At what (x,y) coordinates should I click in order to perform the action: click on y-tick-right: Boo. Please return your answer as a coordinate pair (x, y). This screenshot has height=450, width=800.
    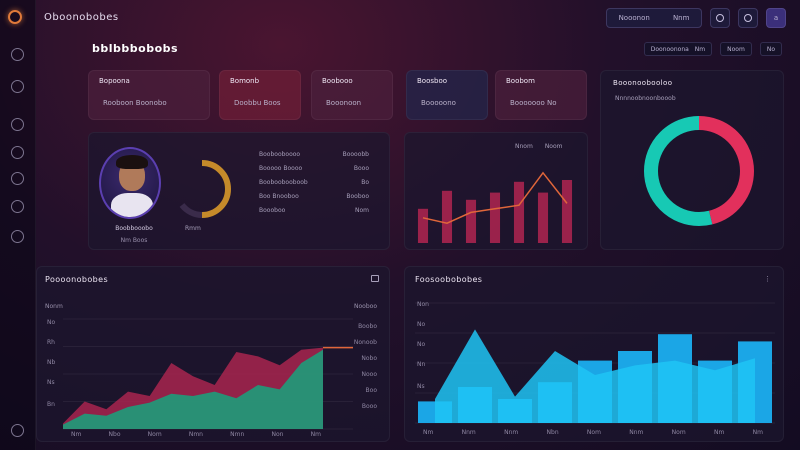
    Looking at the image, I should click on (371, 390).